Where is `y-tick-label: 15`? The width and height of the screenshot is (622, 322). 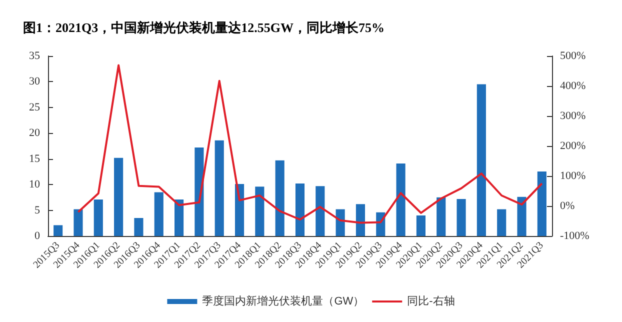 y-tick-label: 15 is located at coordinates (34, 158).